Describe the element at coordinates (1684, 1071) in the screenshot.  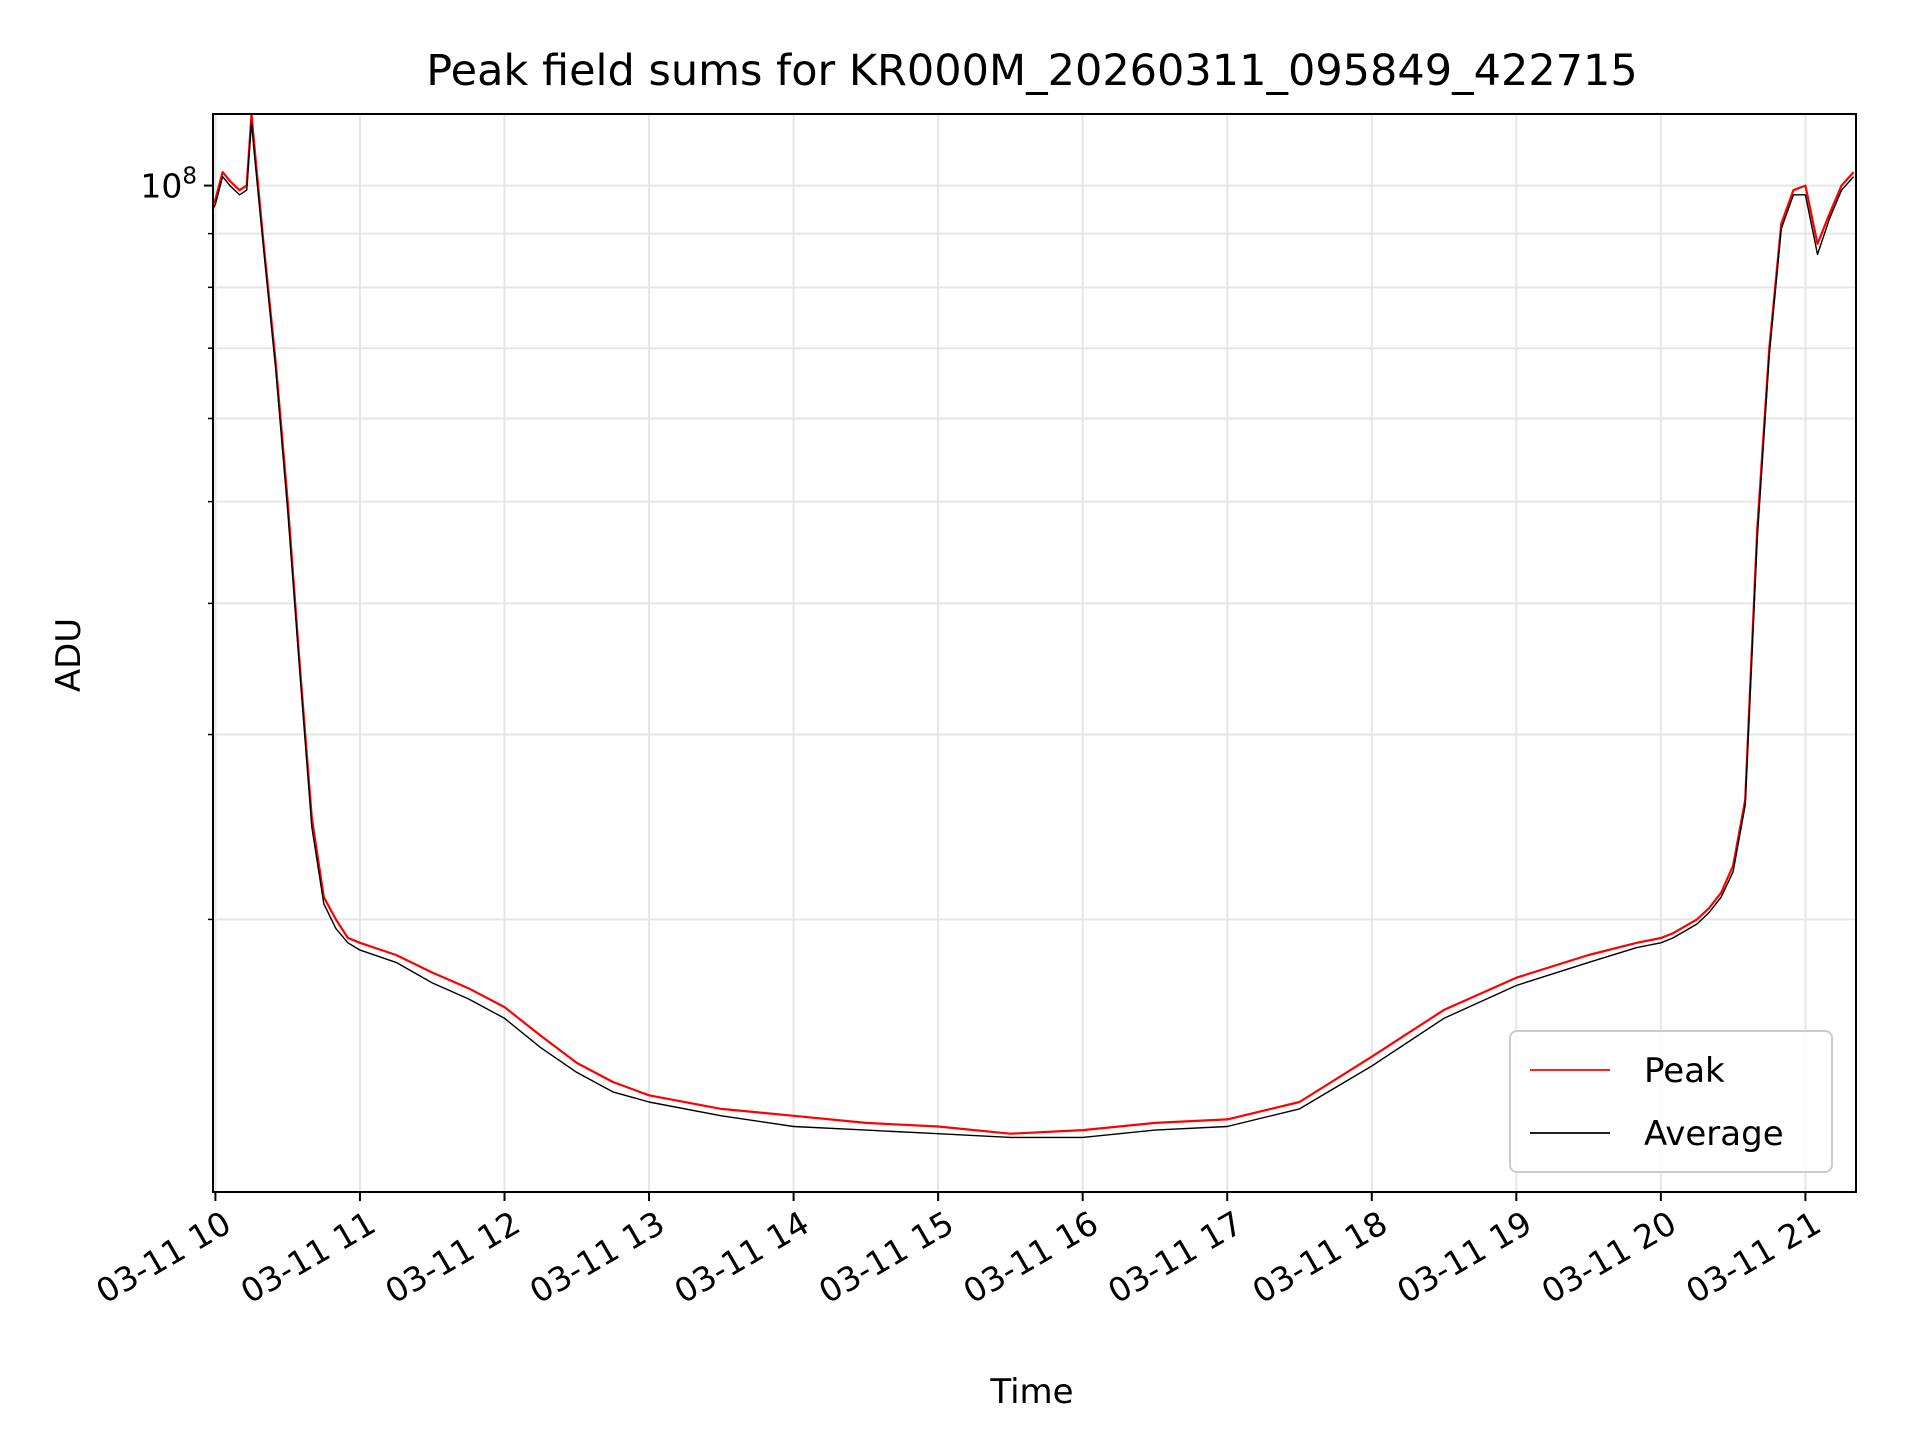
I see `legend-label-peak: Peak` at that location.